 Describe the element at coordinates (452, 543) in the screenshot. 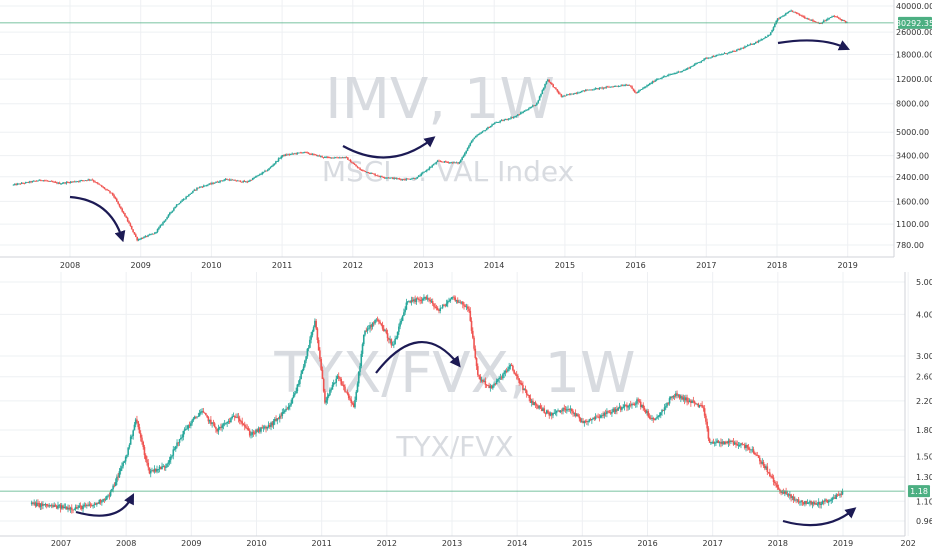

I see `x-tick-label: 2013` at that location.